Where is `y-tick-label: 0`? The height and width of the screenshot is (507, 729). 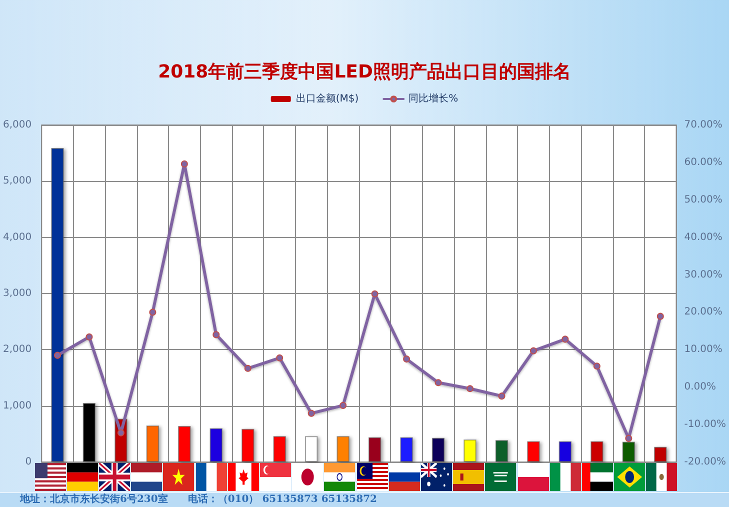
y-tick-label: 0 is located at coordinates (28, 462).